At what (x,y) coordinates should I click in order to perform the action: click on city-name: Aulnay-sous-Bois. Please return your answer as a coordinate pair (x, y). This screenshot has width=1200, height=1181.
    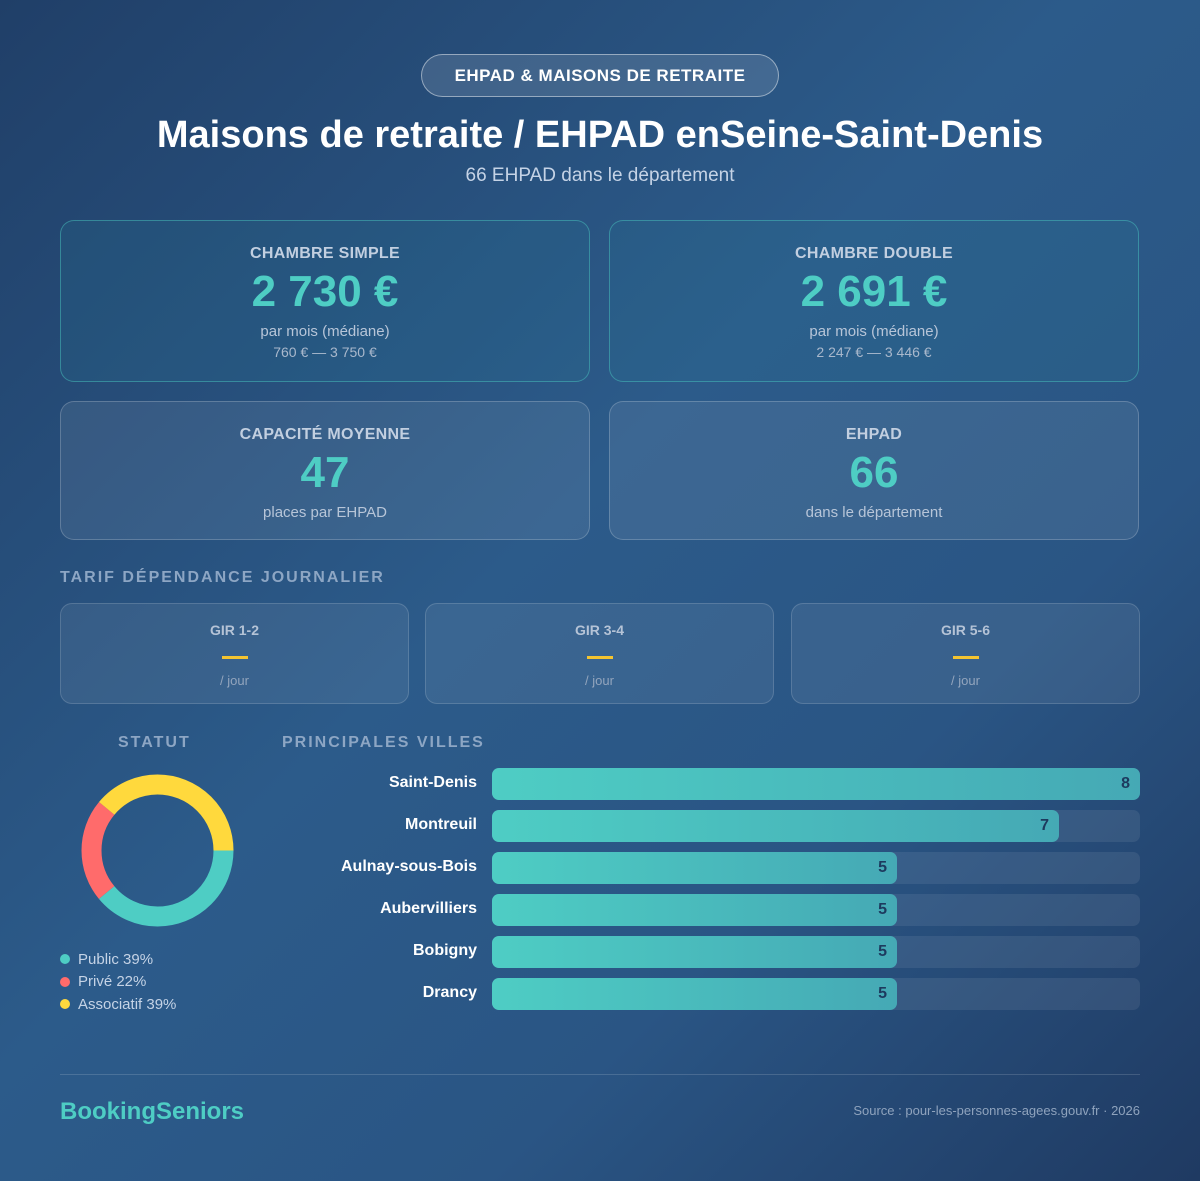
    Looking at the image, I should click on (408, 866).